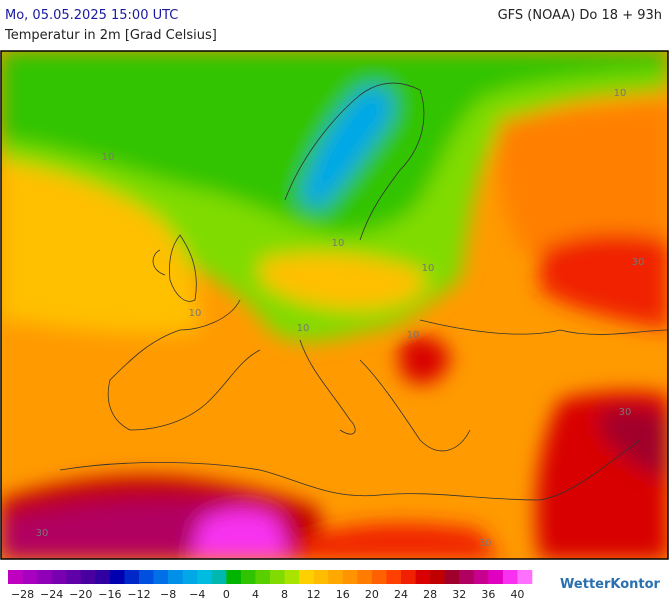  What do you see at coordinates (168, 594) in the screenshot?
I see `colorbar-label: −8` at bounding box center [168, 594].